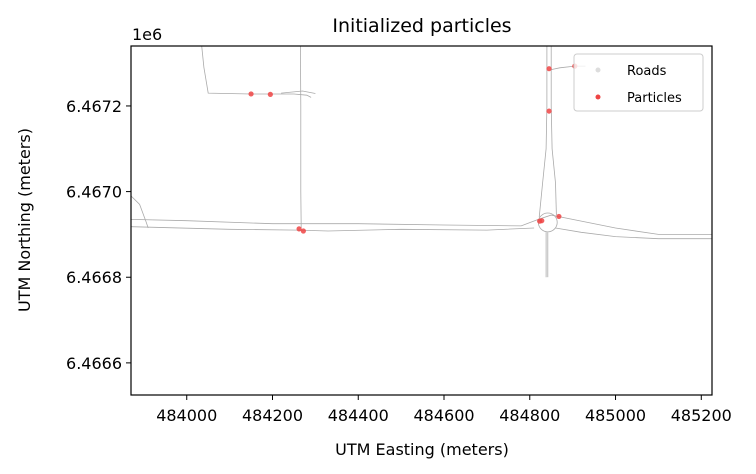 Image resolution: width=756 pixels, height=474 pixels. I want to click on x-tick-label: 485000, so click(615, 415).